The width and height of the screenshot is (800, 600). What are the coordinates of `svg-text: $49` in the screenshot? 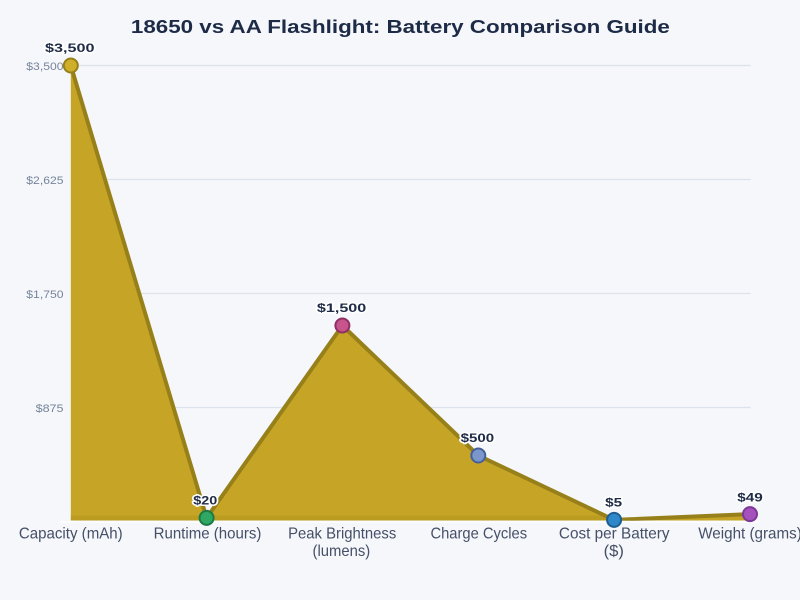 It's located at (750, 497).